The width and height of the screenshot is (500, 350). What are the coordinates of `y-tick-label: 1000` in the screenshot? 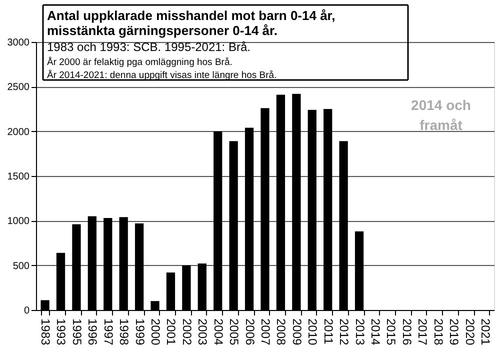 It's located at (18, 222).